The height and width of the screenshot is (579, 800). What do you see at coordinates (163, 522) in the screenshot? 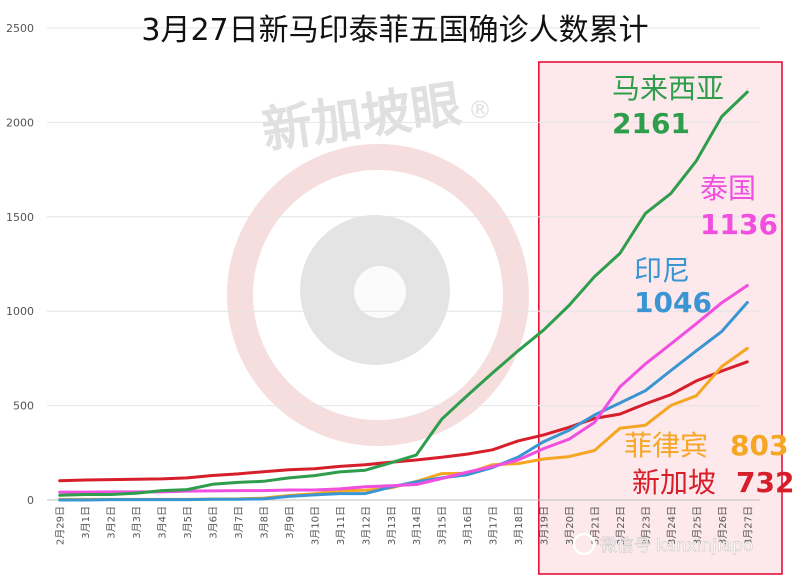
I see `x-tick-label: 3月4日` at bounding box center [163, 522].